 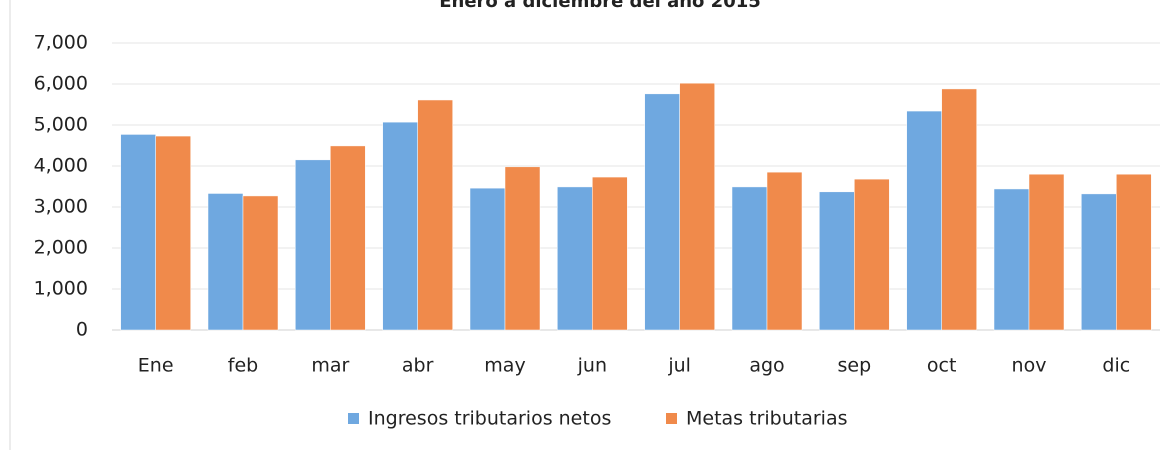 I want to click on x-tick-label: mar, so click(x=330, y=366).